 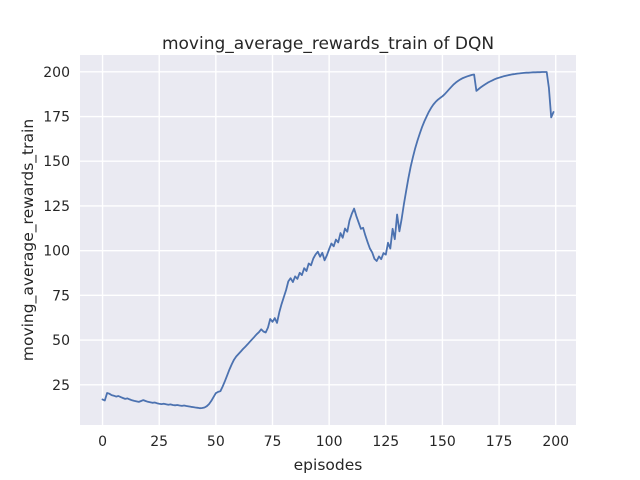 I want to click on x-tick-label: 175, so click(x=499, y=442).